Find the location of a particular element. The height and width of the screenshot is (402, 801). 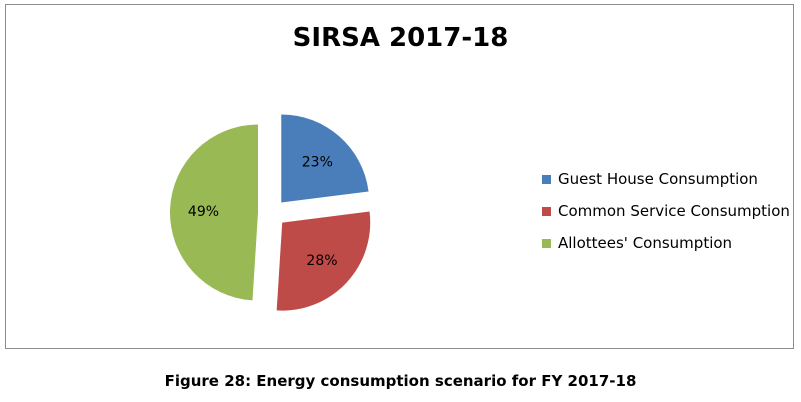

data-label-common-service: 28% is located at coordinates (321, 261).